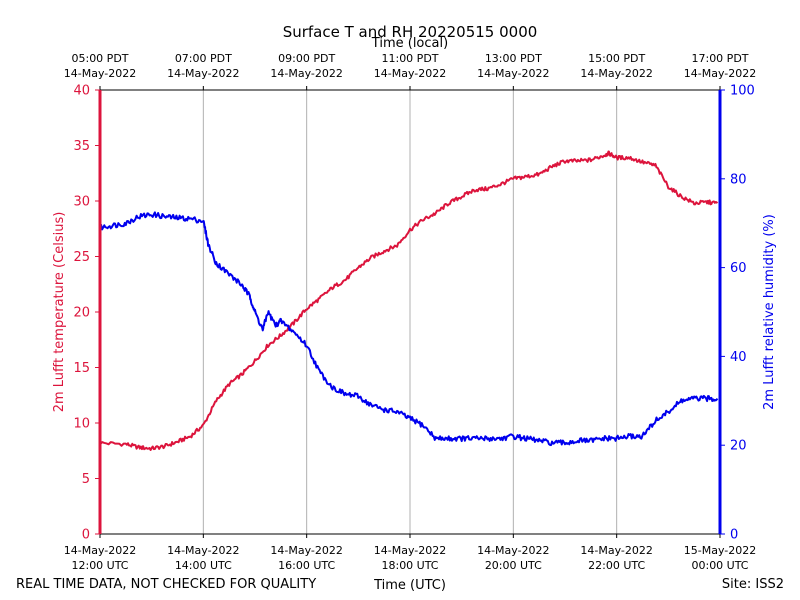  What do you see at coordinates (513, 565) in the screenshot?
I see `x-tick-label-time: 20:00 UTC` at bounding box center [513, 565].